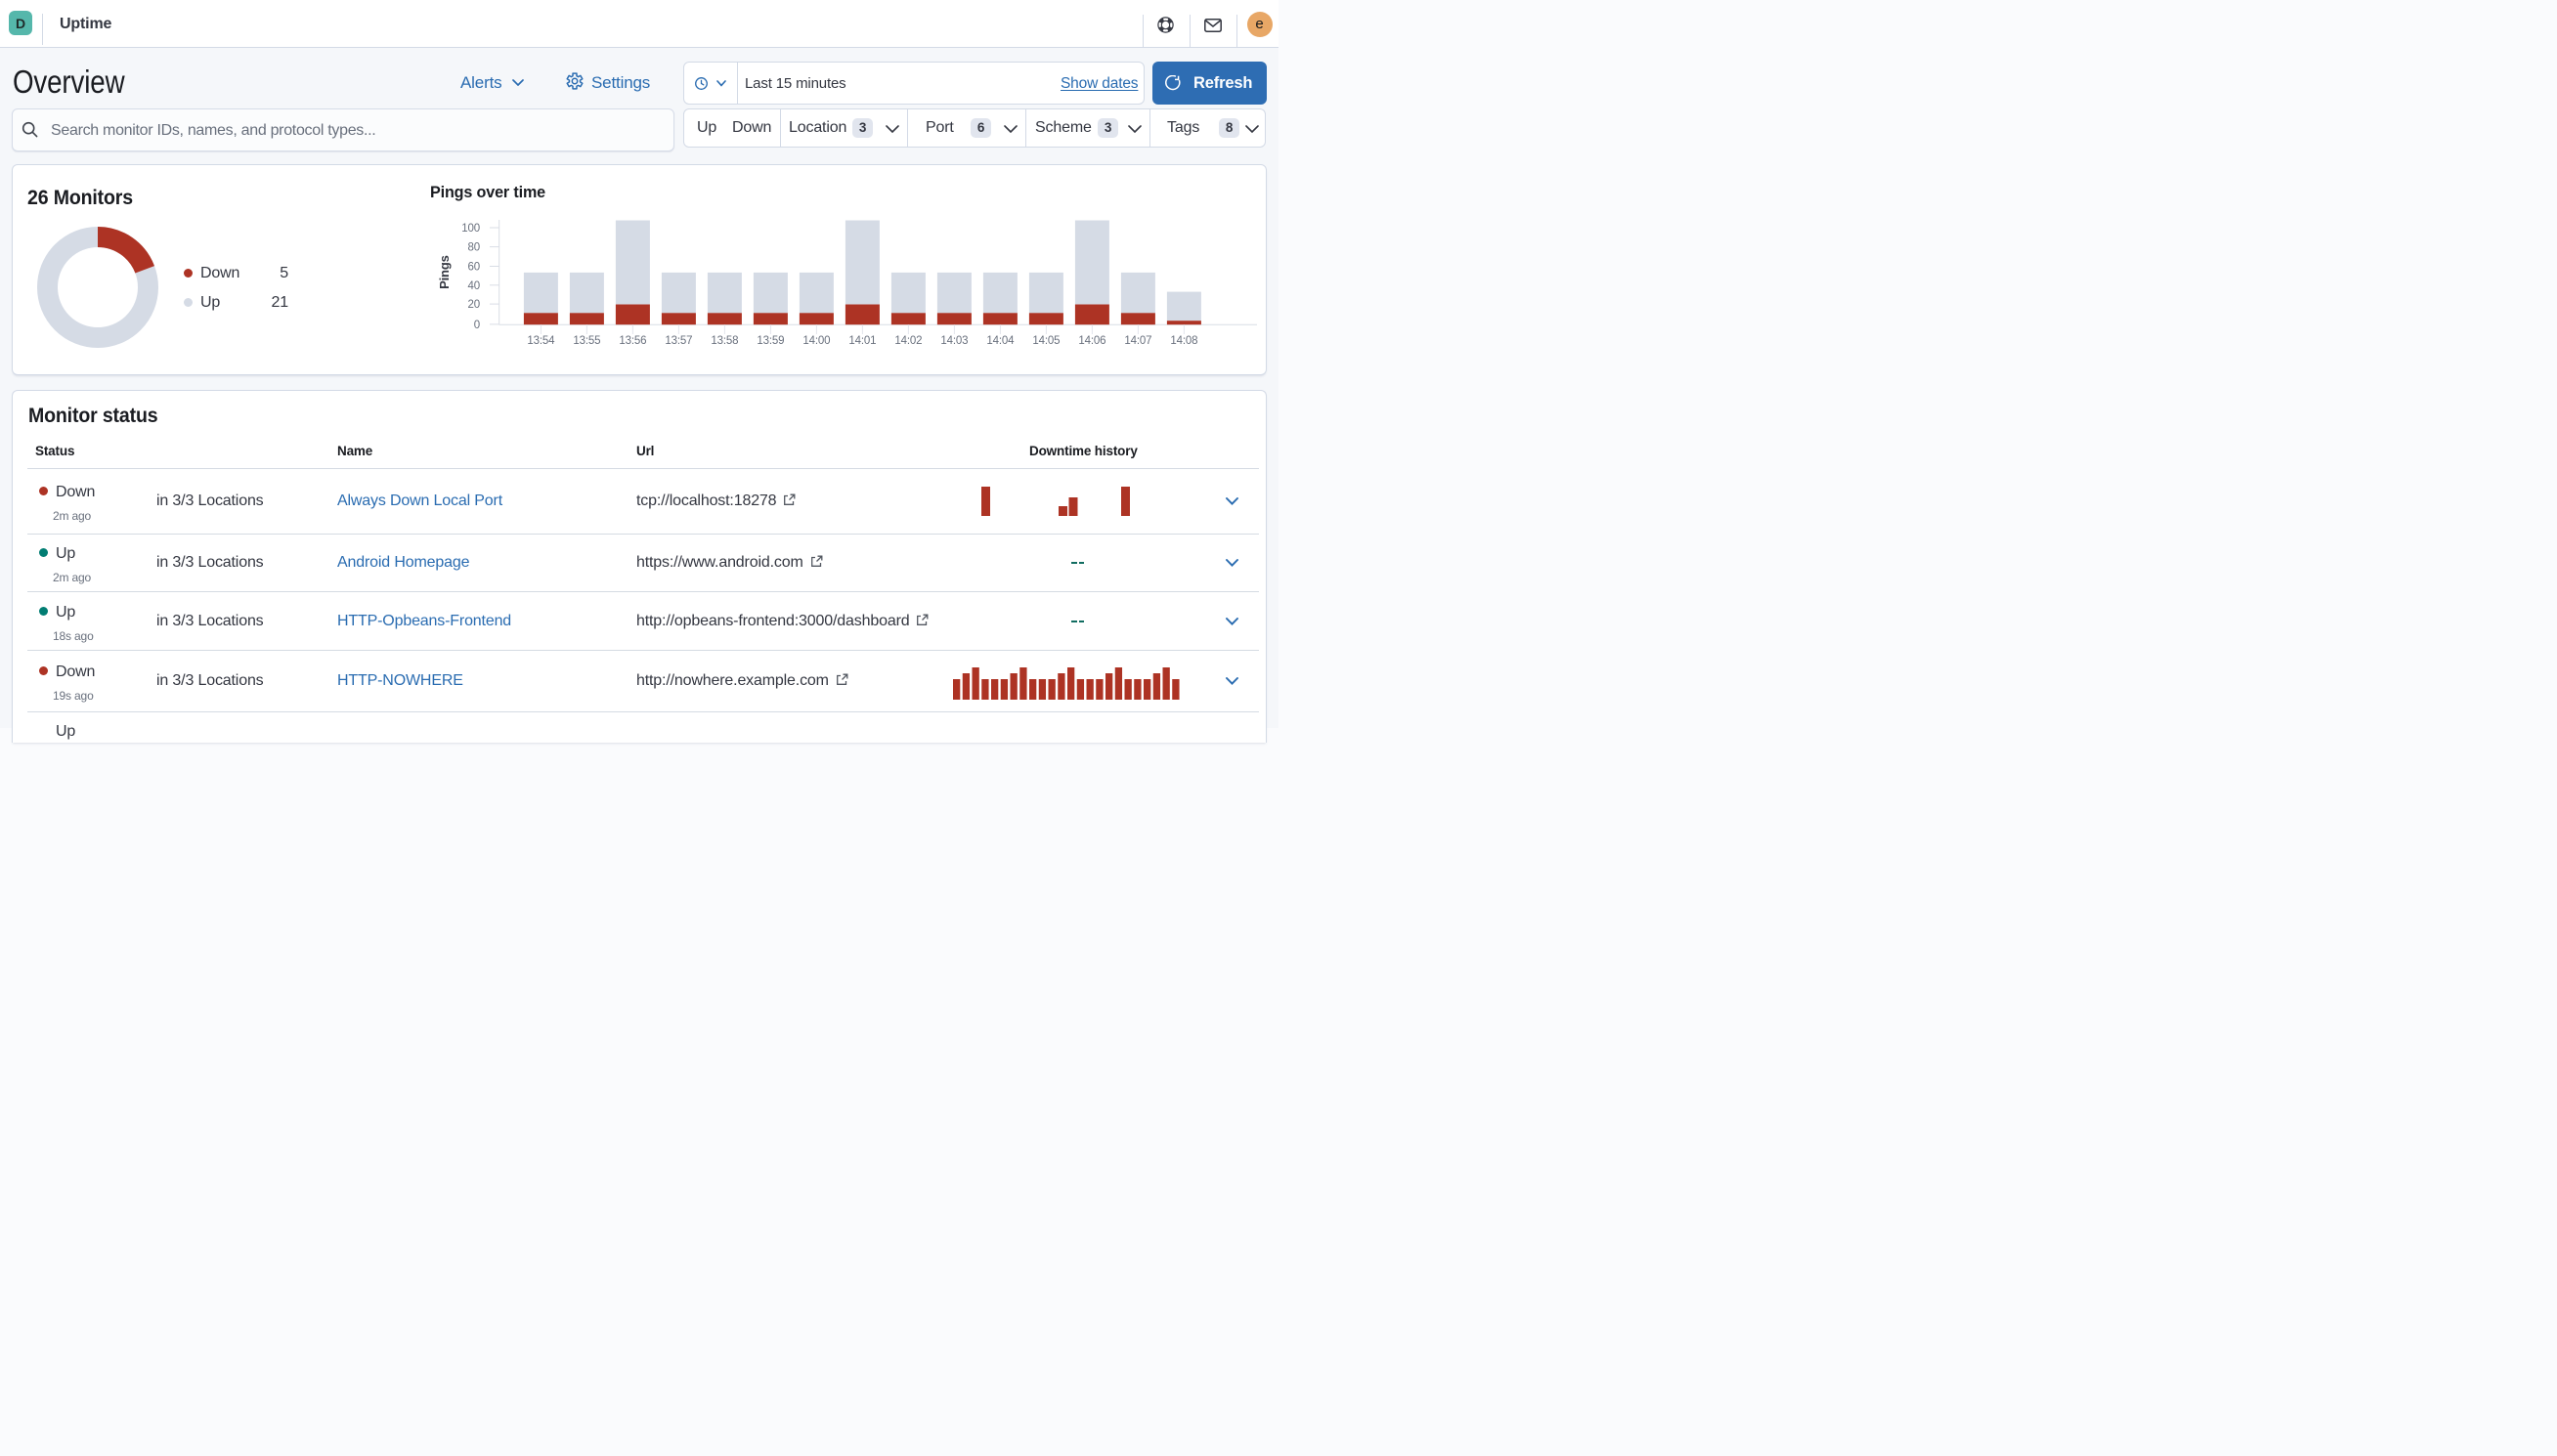 Image resolution: width=2557 pixels, height=1456 pixels. What do you see at coordinates (678, 341) in the screenshot?
I see `svg-text: 13:57` at bounding box center [678, 341].